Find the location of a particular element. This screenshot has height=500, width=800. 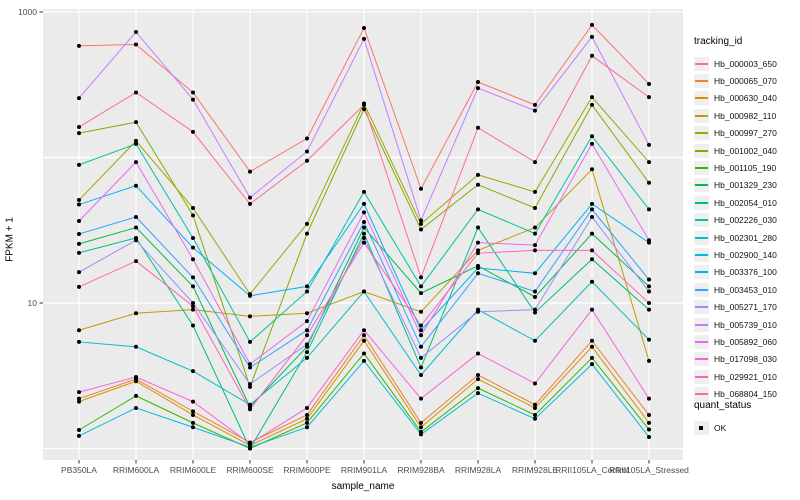

x-tick-label: RRIM600LE is located at coordinates (193, 470).